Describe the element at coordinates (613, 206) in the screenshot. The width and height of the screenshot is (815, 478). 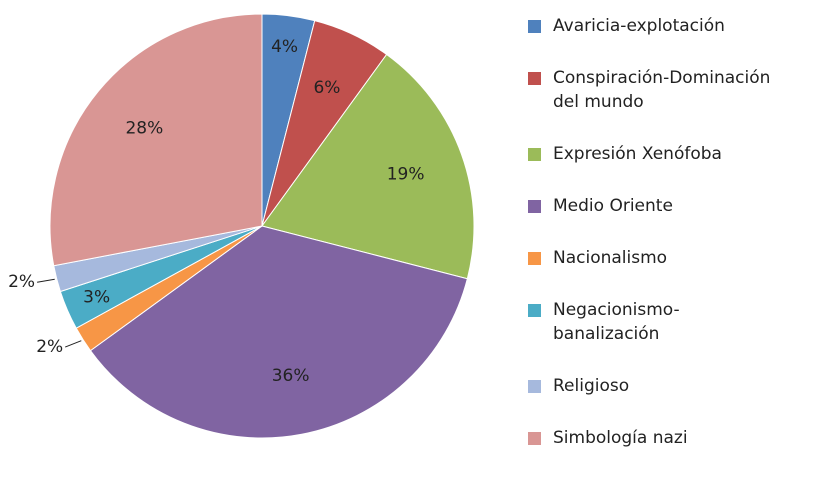
I see `legend-label: Medio Oriente` at that location.